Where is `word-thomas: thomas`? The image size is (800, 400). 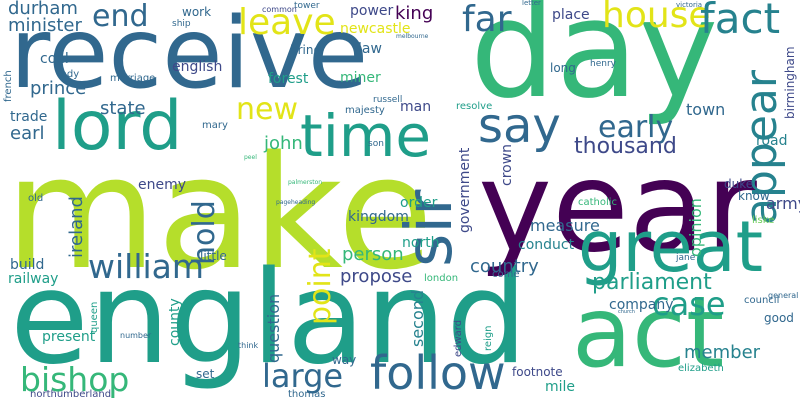 word-thomas: thomas is located at coordinates (307, 394).